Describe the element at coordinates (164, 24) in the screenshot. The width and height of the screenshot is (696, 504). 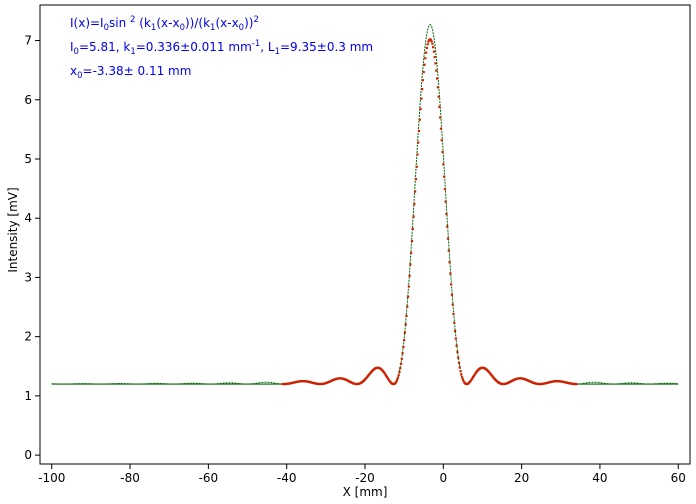
I see `fit-formula: I(x)=I0sin 2 (k1(x-x0))/(k1(x-x0))2` at that location.